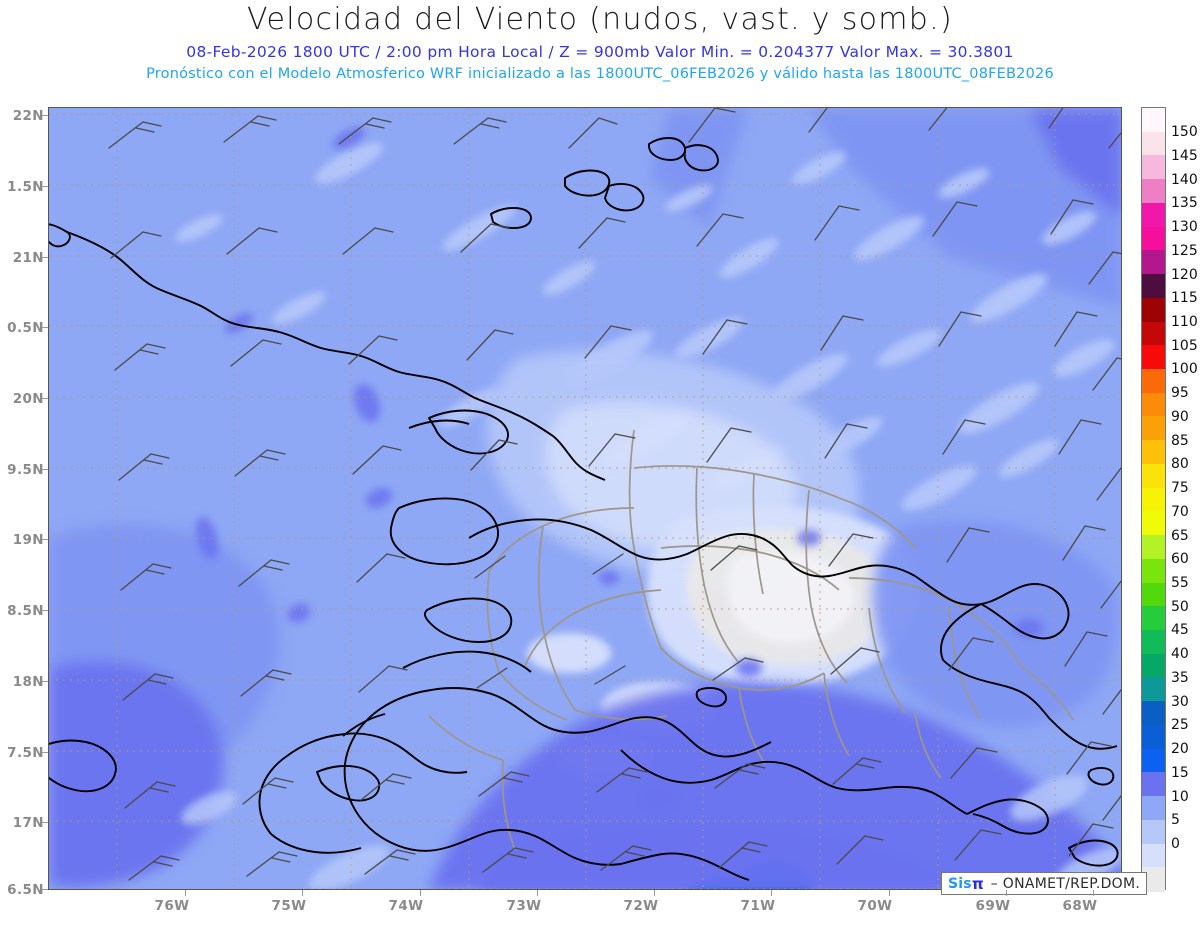 The height and width of the screenshot is (927, 1200). Describe the element at coordinates (172, 906) in the screenshot. I see `xtick-label: 76W` at that location.